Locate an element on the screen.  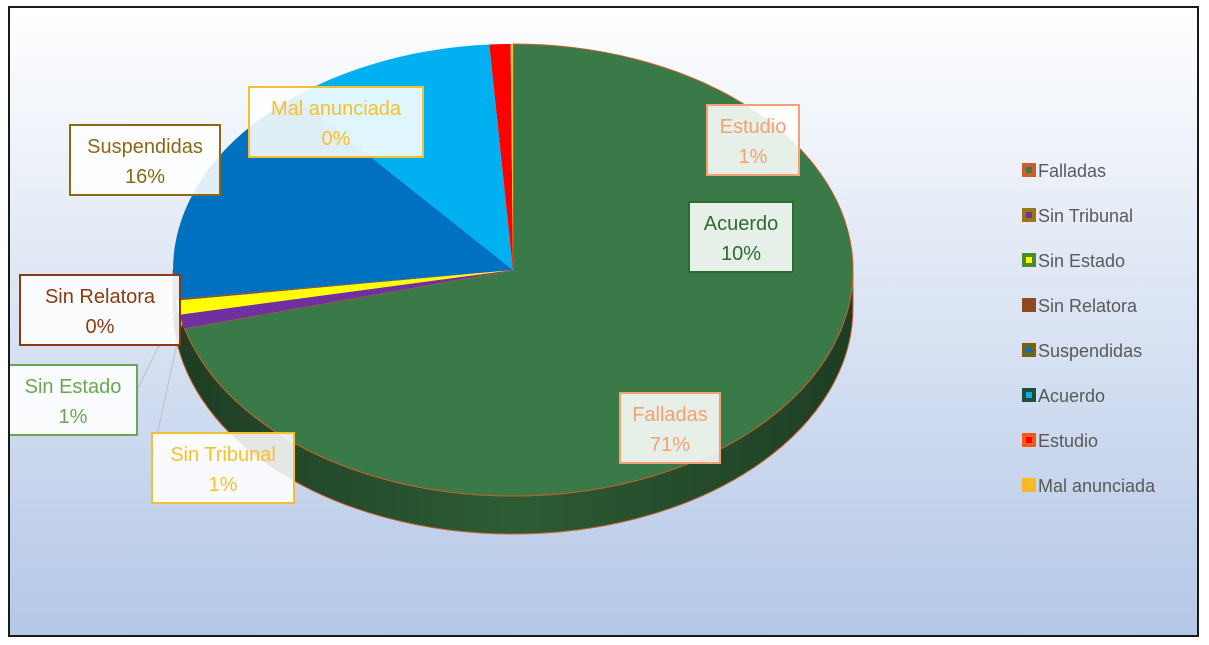
data-label-falladas: Falladas 71% is located at coordinates (670, 428).